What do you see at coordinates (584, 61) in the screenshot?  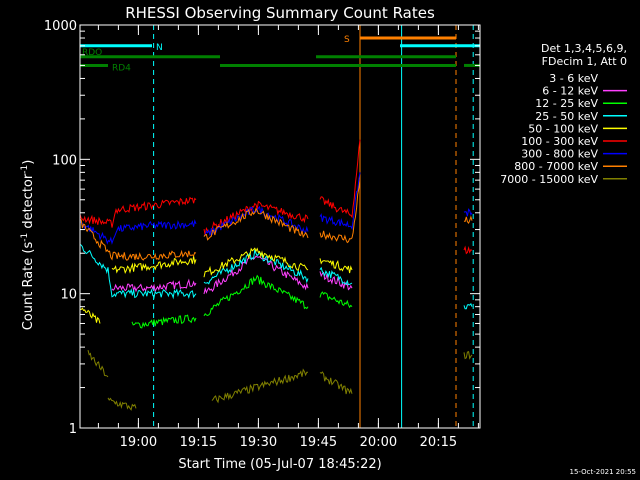 I see `legend-header-line-2: FDecim 1, Att 0` at bounding box center [584, 61].